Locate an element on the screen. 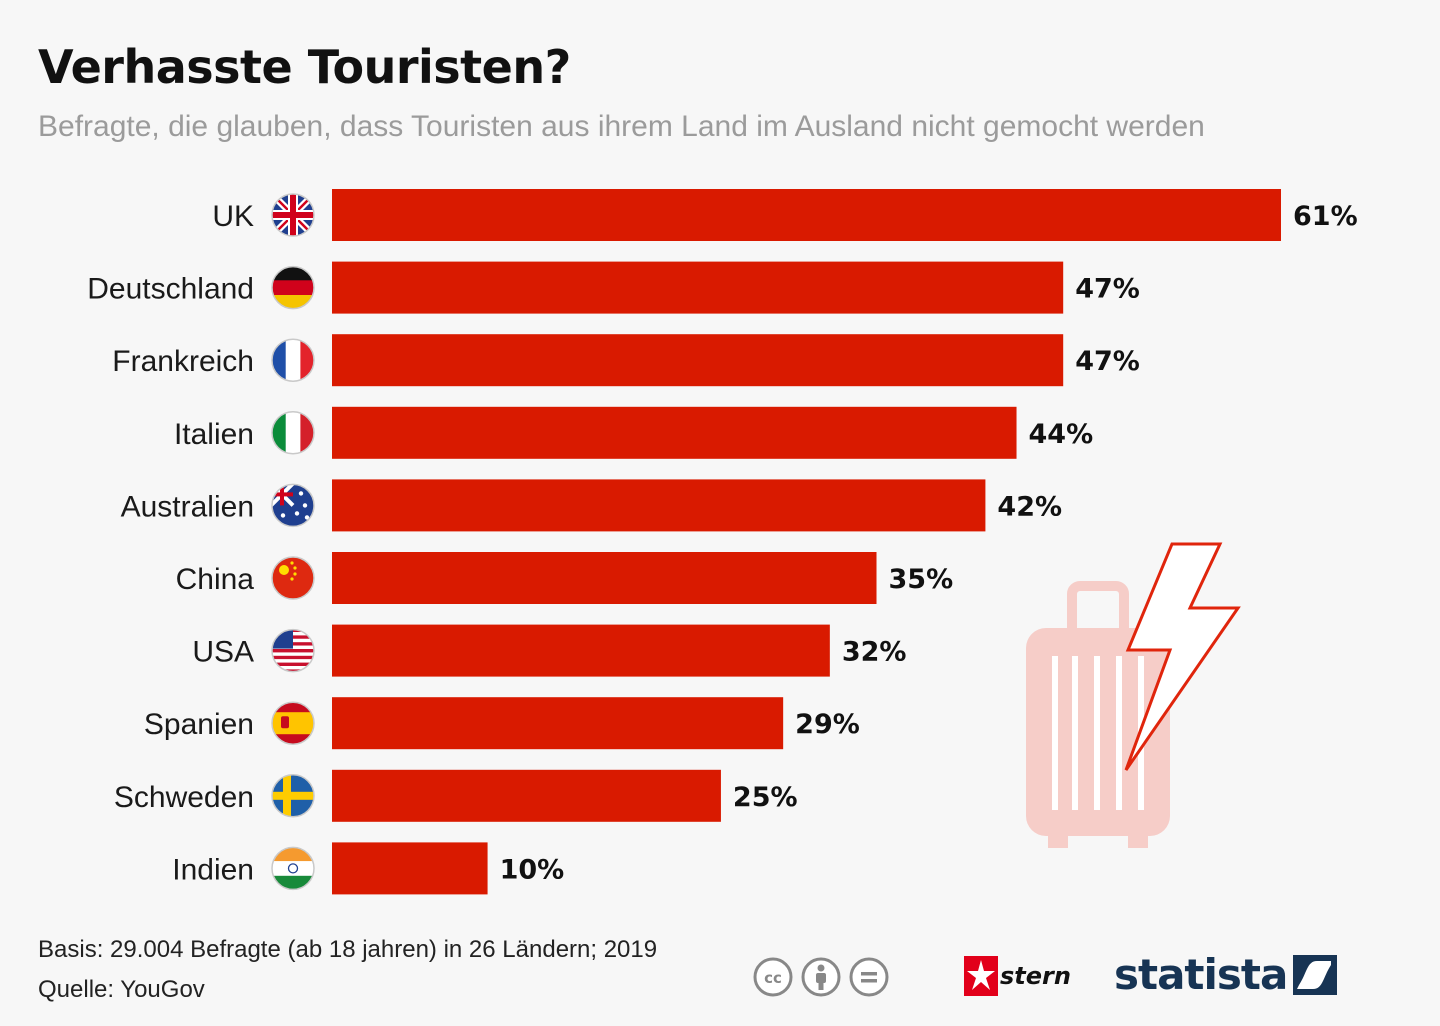 The width and height of the screenshot is (1440, 1026). attribution-icon is located at coordinates (821, 977).